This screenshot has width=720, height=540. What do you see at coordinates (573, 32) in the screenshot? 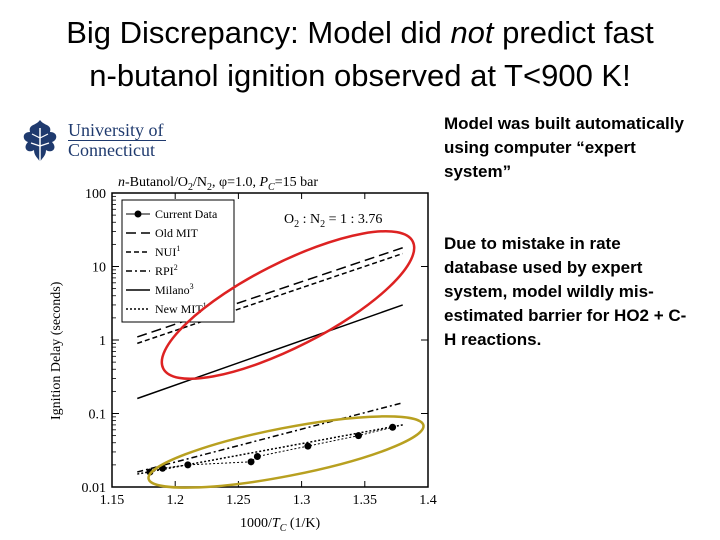
I see `title-text-c: predict fast` at bounding box center [573, 32].